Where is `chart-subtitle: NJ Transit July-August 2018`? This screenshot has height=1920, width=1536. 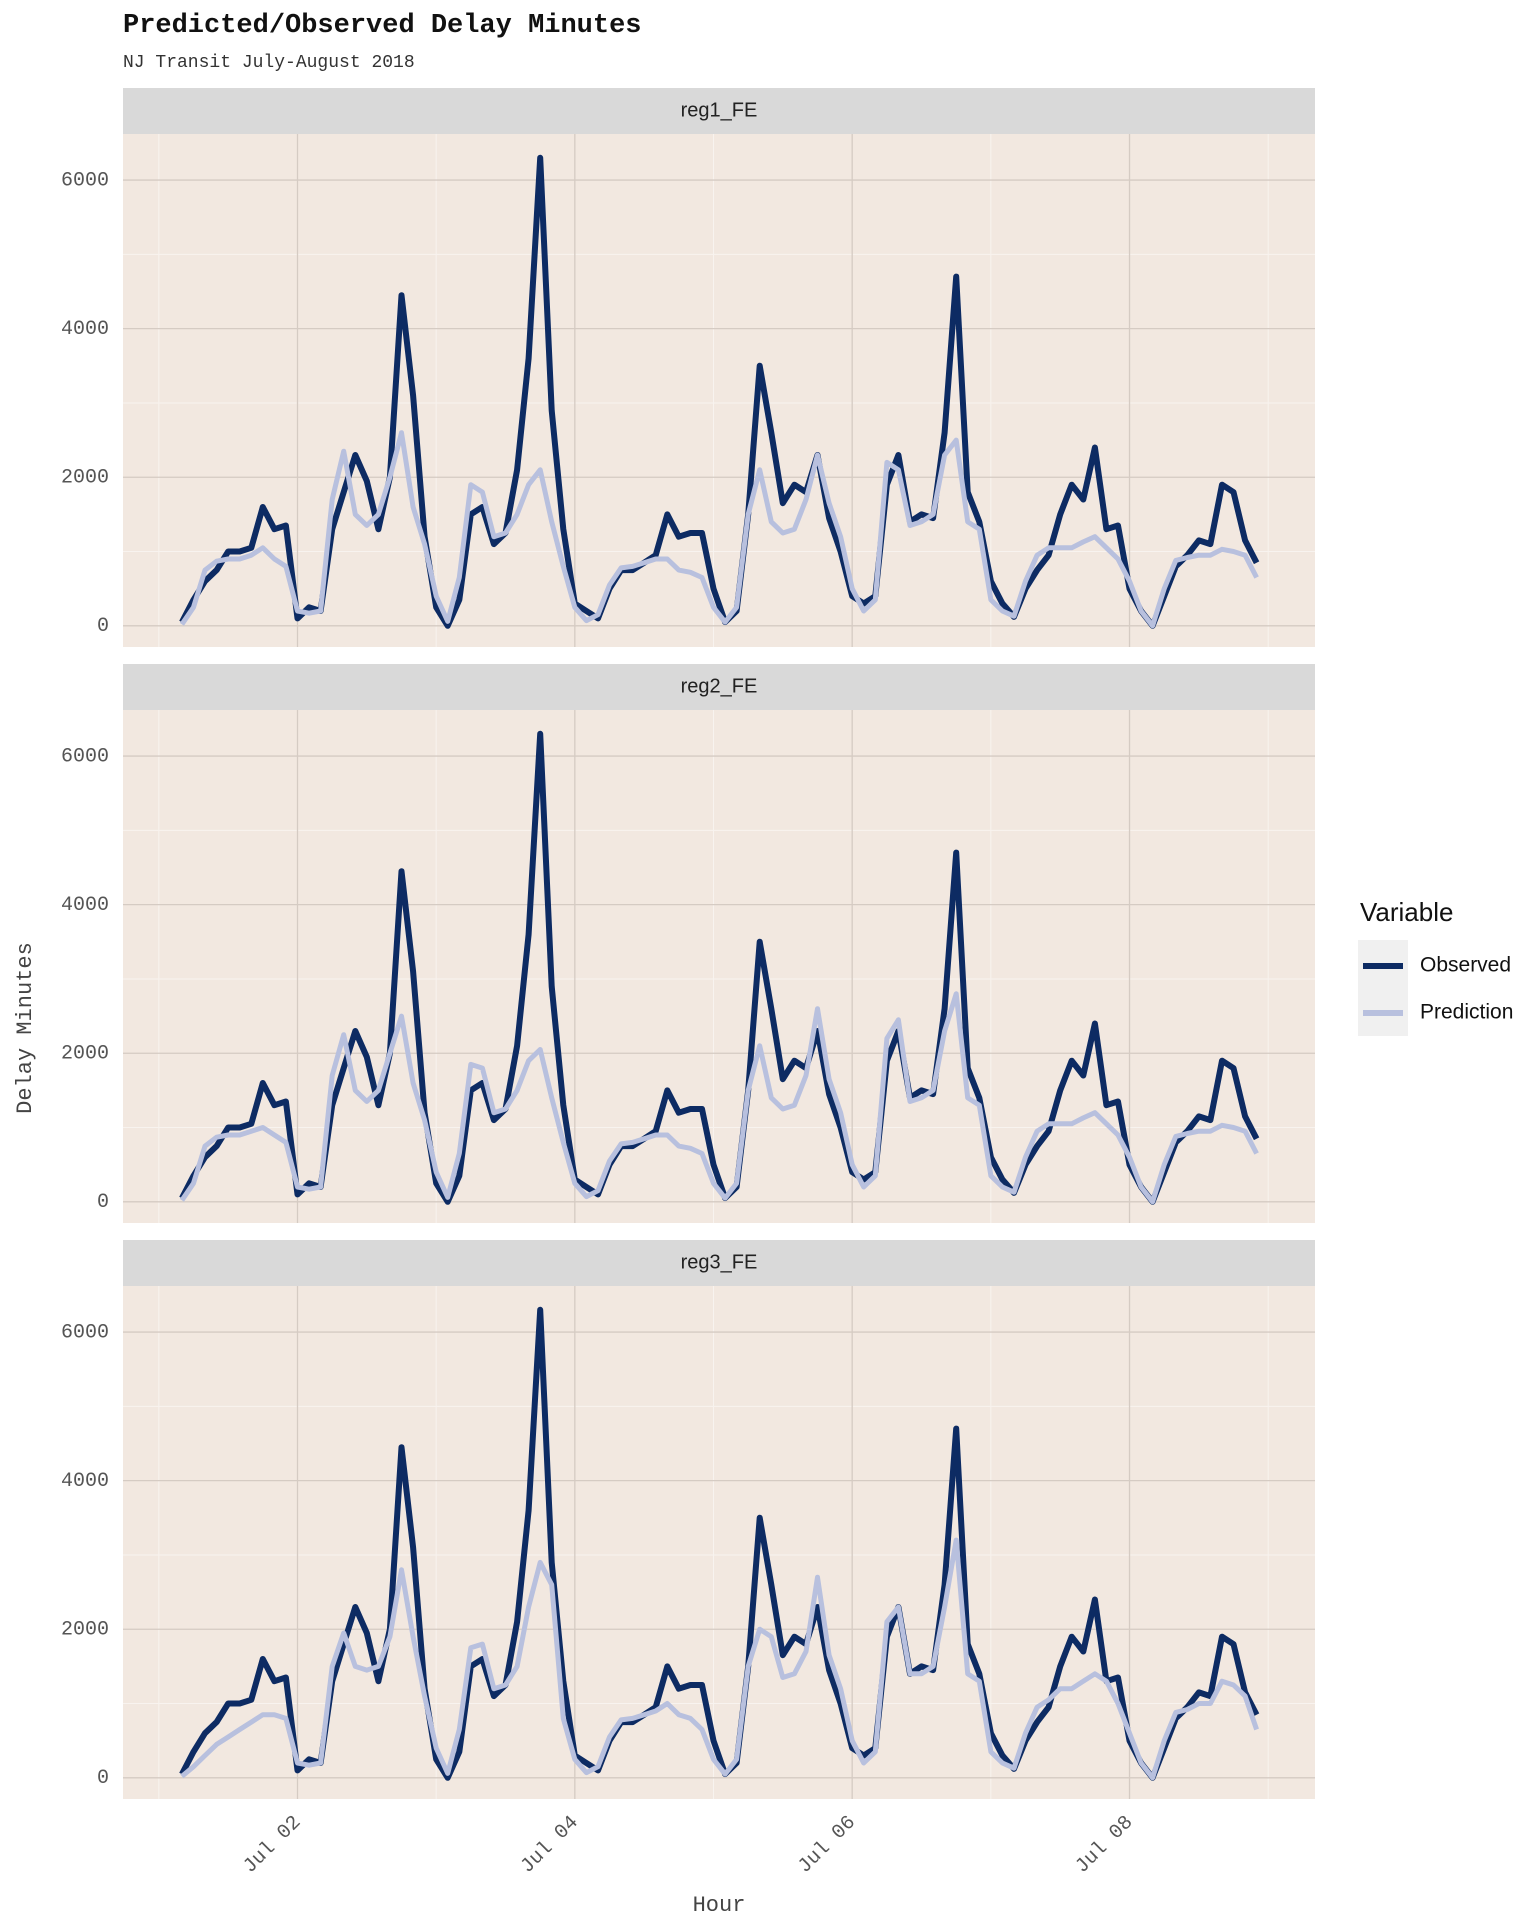 chart-subtitle: NJ Transit July-August 2018 is located at coordinates (269, 63).